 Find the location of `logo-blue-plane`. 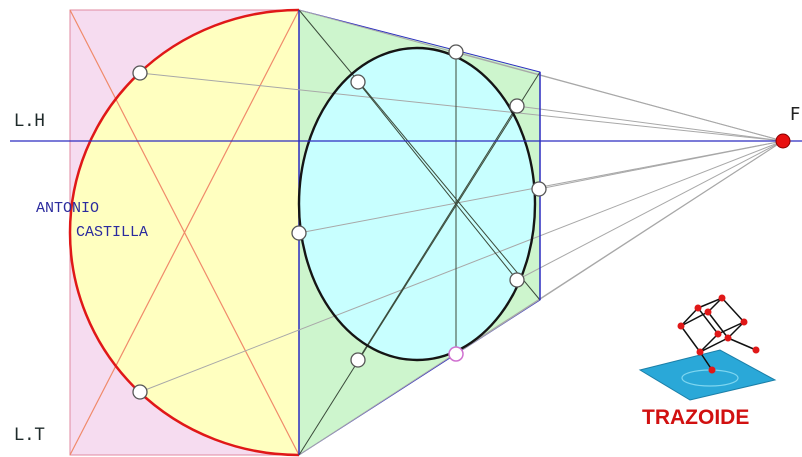

logo-blue-plane is located at coordinates (707, 375).